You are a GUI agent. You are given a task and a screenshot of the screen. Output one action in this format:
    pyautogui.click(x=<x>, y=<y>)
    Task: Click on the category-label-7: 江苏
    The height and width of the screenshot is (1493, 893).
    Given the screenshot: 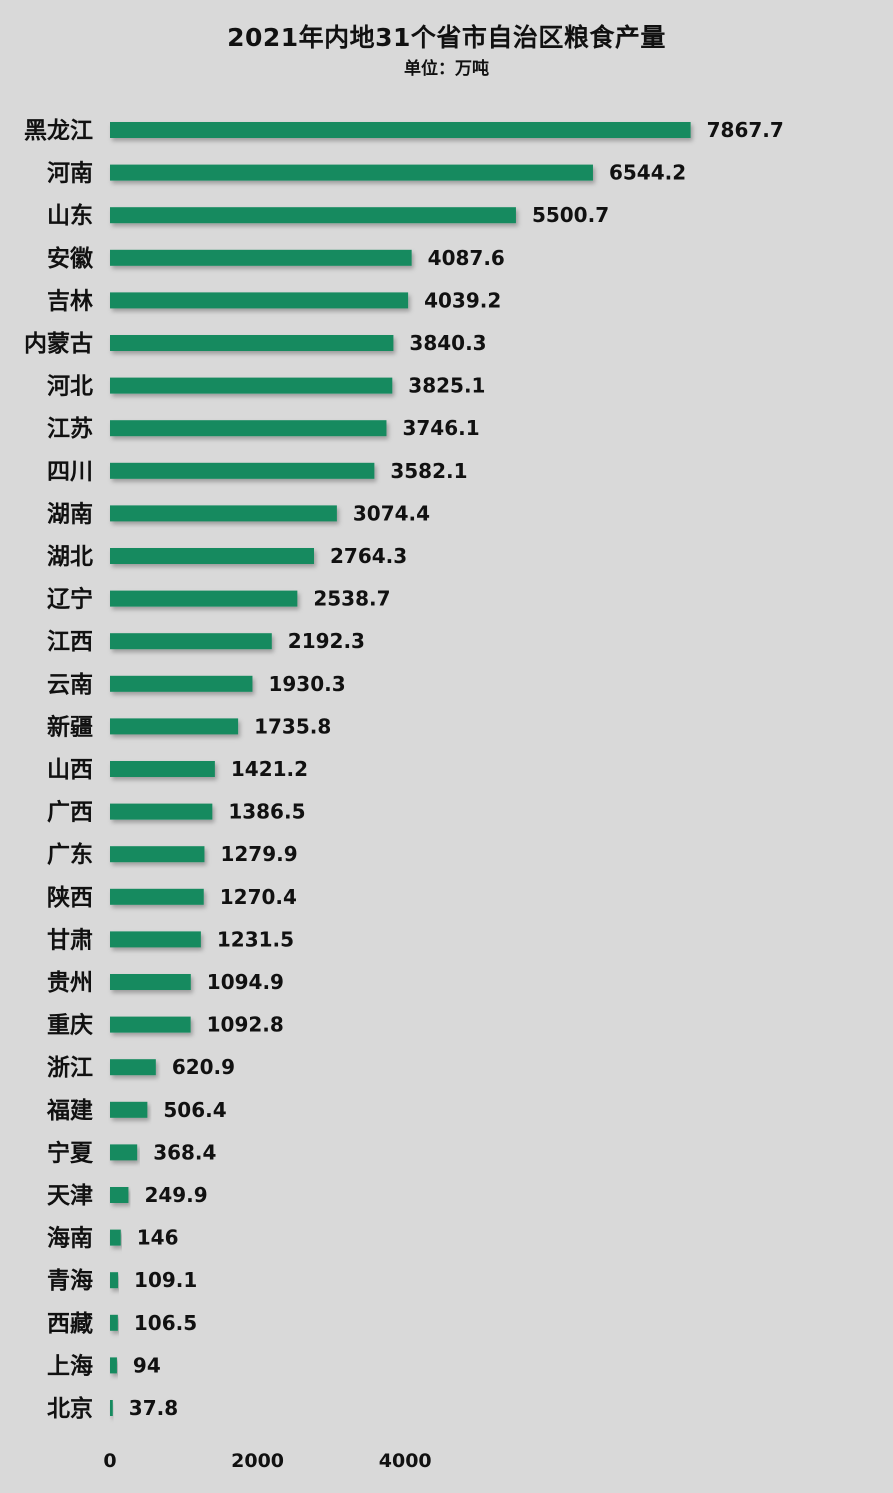 What is the action you would take?
    pyautogui.click(x=70, y=429)
    